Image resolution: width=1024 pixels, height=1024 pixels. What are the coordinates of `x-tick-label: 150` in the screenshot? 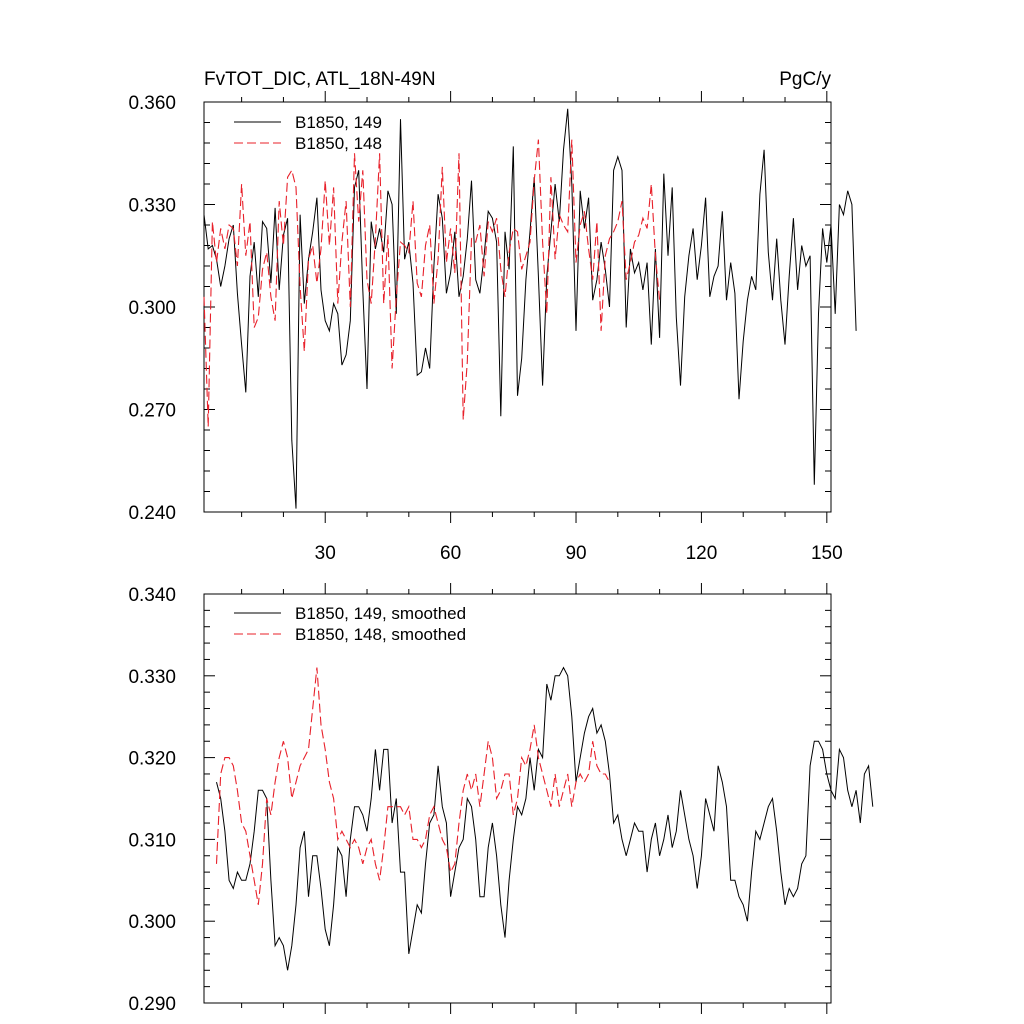 It's located at (827, 553).